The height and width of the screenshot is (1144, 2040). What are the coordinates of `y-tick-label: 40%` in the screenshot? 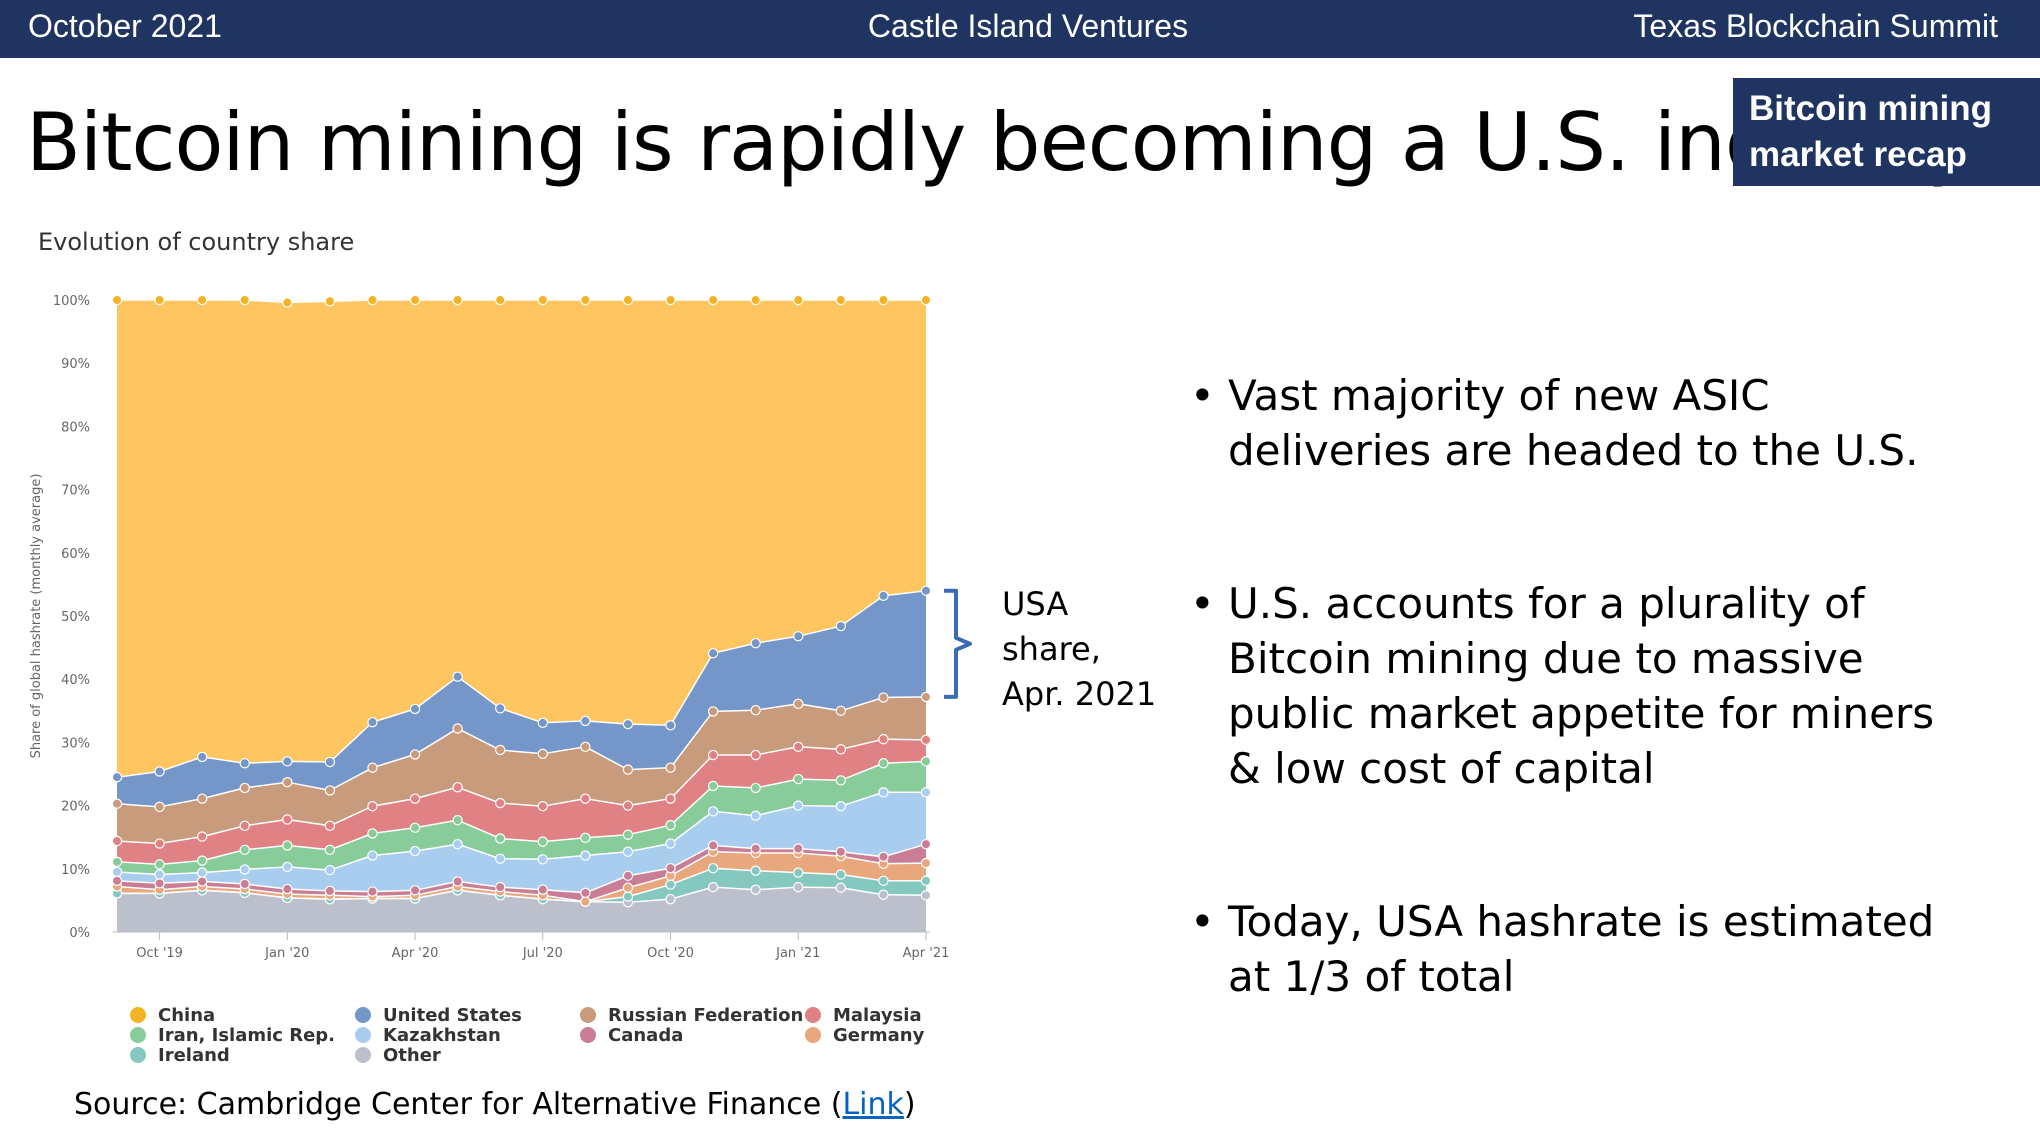 It's located at (75, 680).